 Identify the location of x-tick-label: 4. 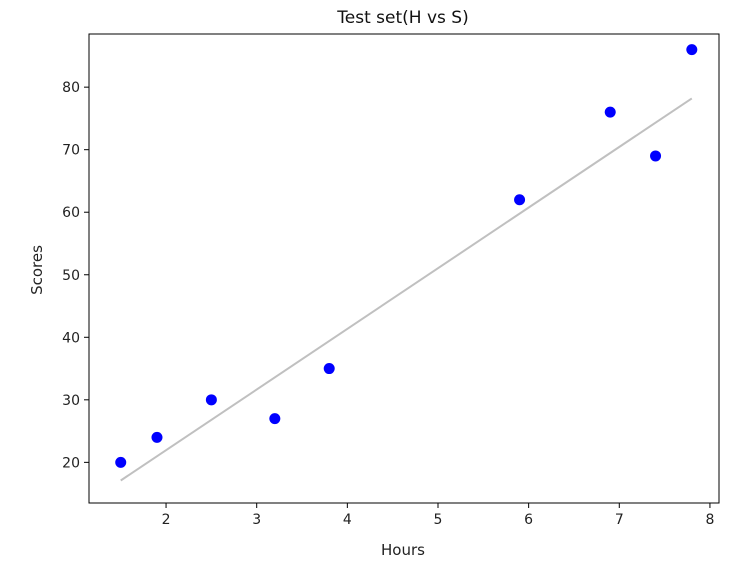
(347, 520).